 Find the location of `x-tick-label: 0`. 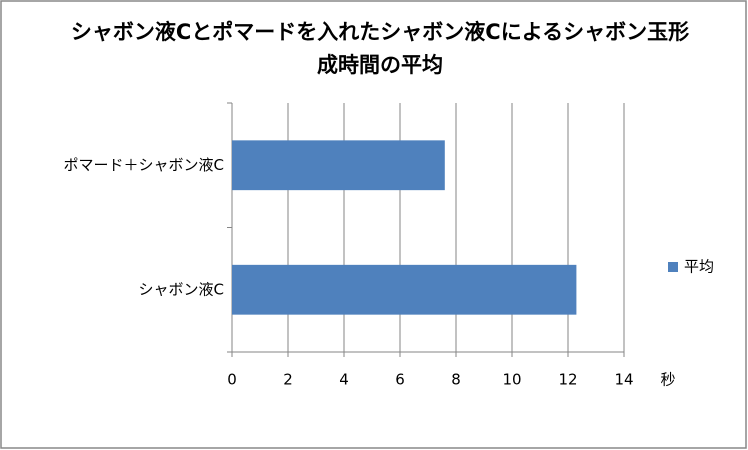

x-tick-label: 0 is located at coordinates (232, 380).